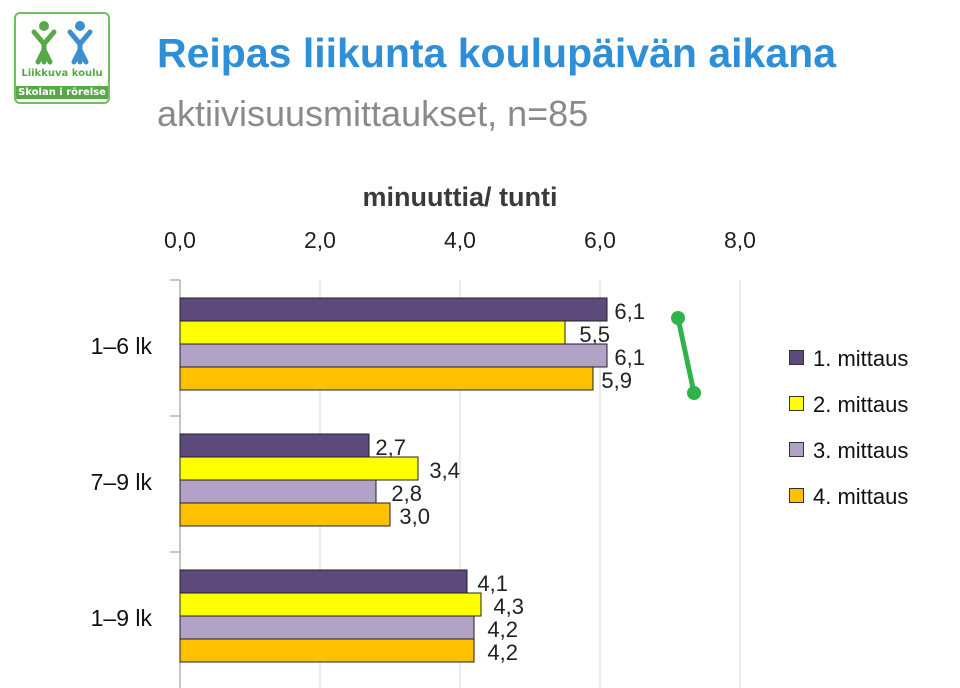 The image size is (960, 688). I want to click on data-label: 5,9, so click(616, 380).